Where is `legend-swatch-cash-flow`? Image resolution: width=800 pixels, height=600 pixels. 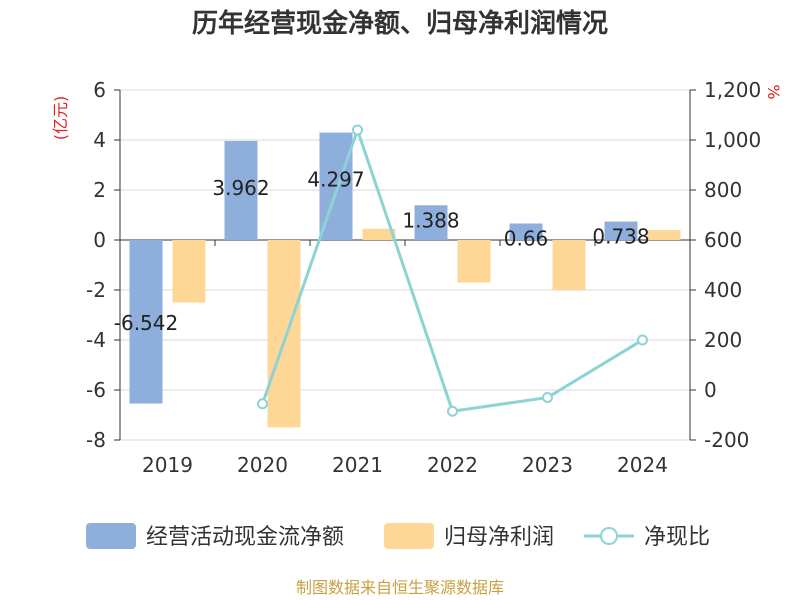
legend-swatch-cash-flow is located at coordinates (111, 536).